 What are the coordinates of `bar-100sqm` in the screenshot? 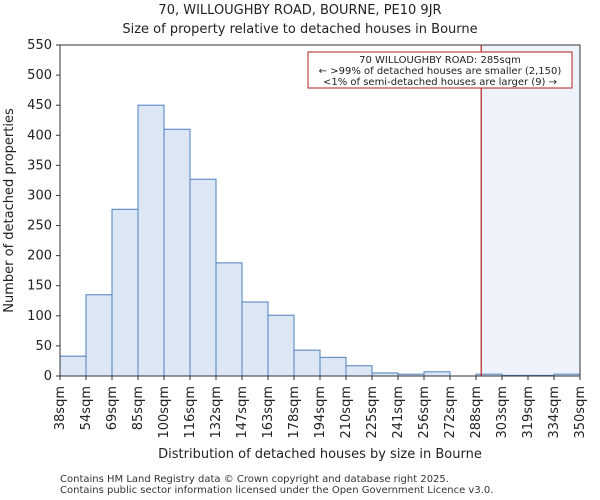 It's located at (177, 252).